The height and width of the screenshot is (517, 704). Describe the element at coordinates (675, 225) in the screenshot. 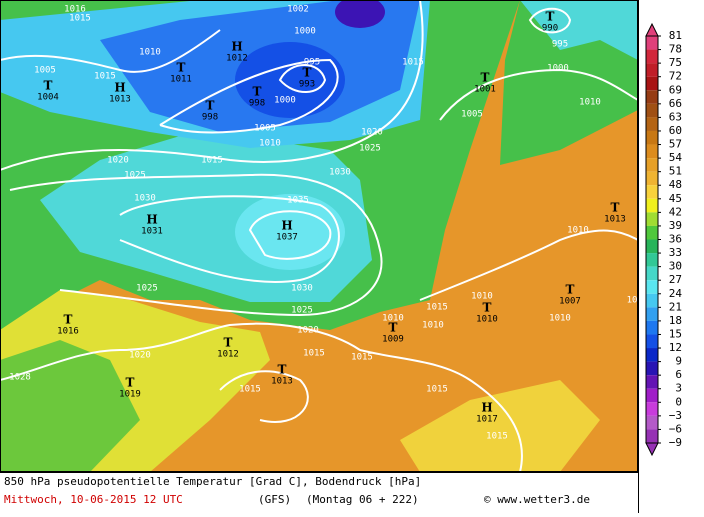

I see `colorbar-label: 39` at that location.